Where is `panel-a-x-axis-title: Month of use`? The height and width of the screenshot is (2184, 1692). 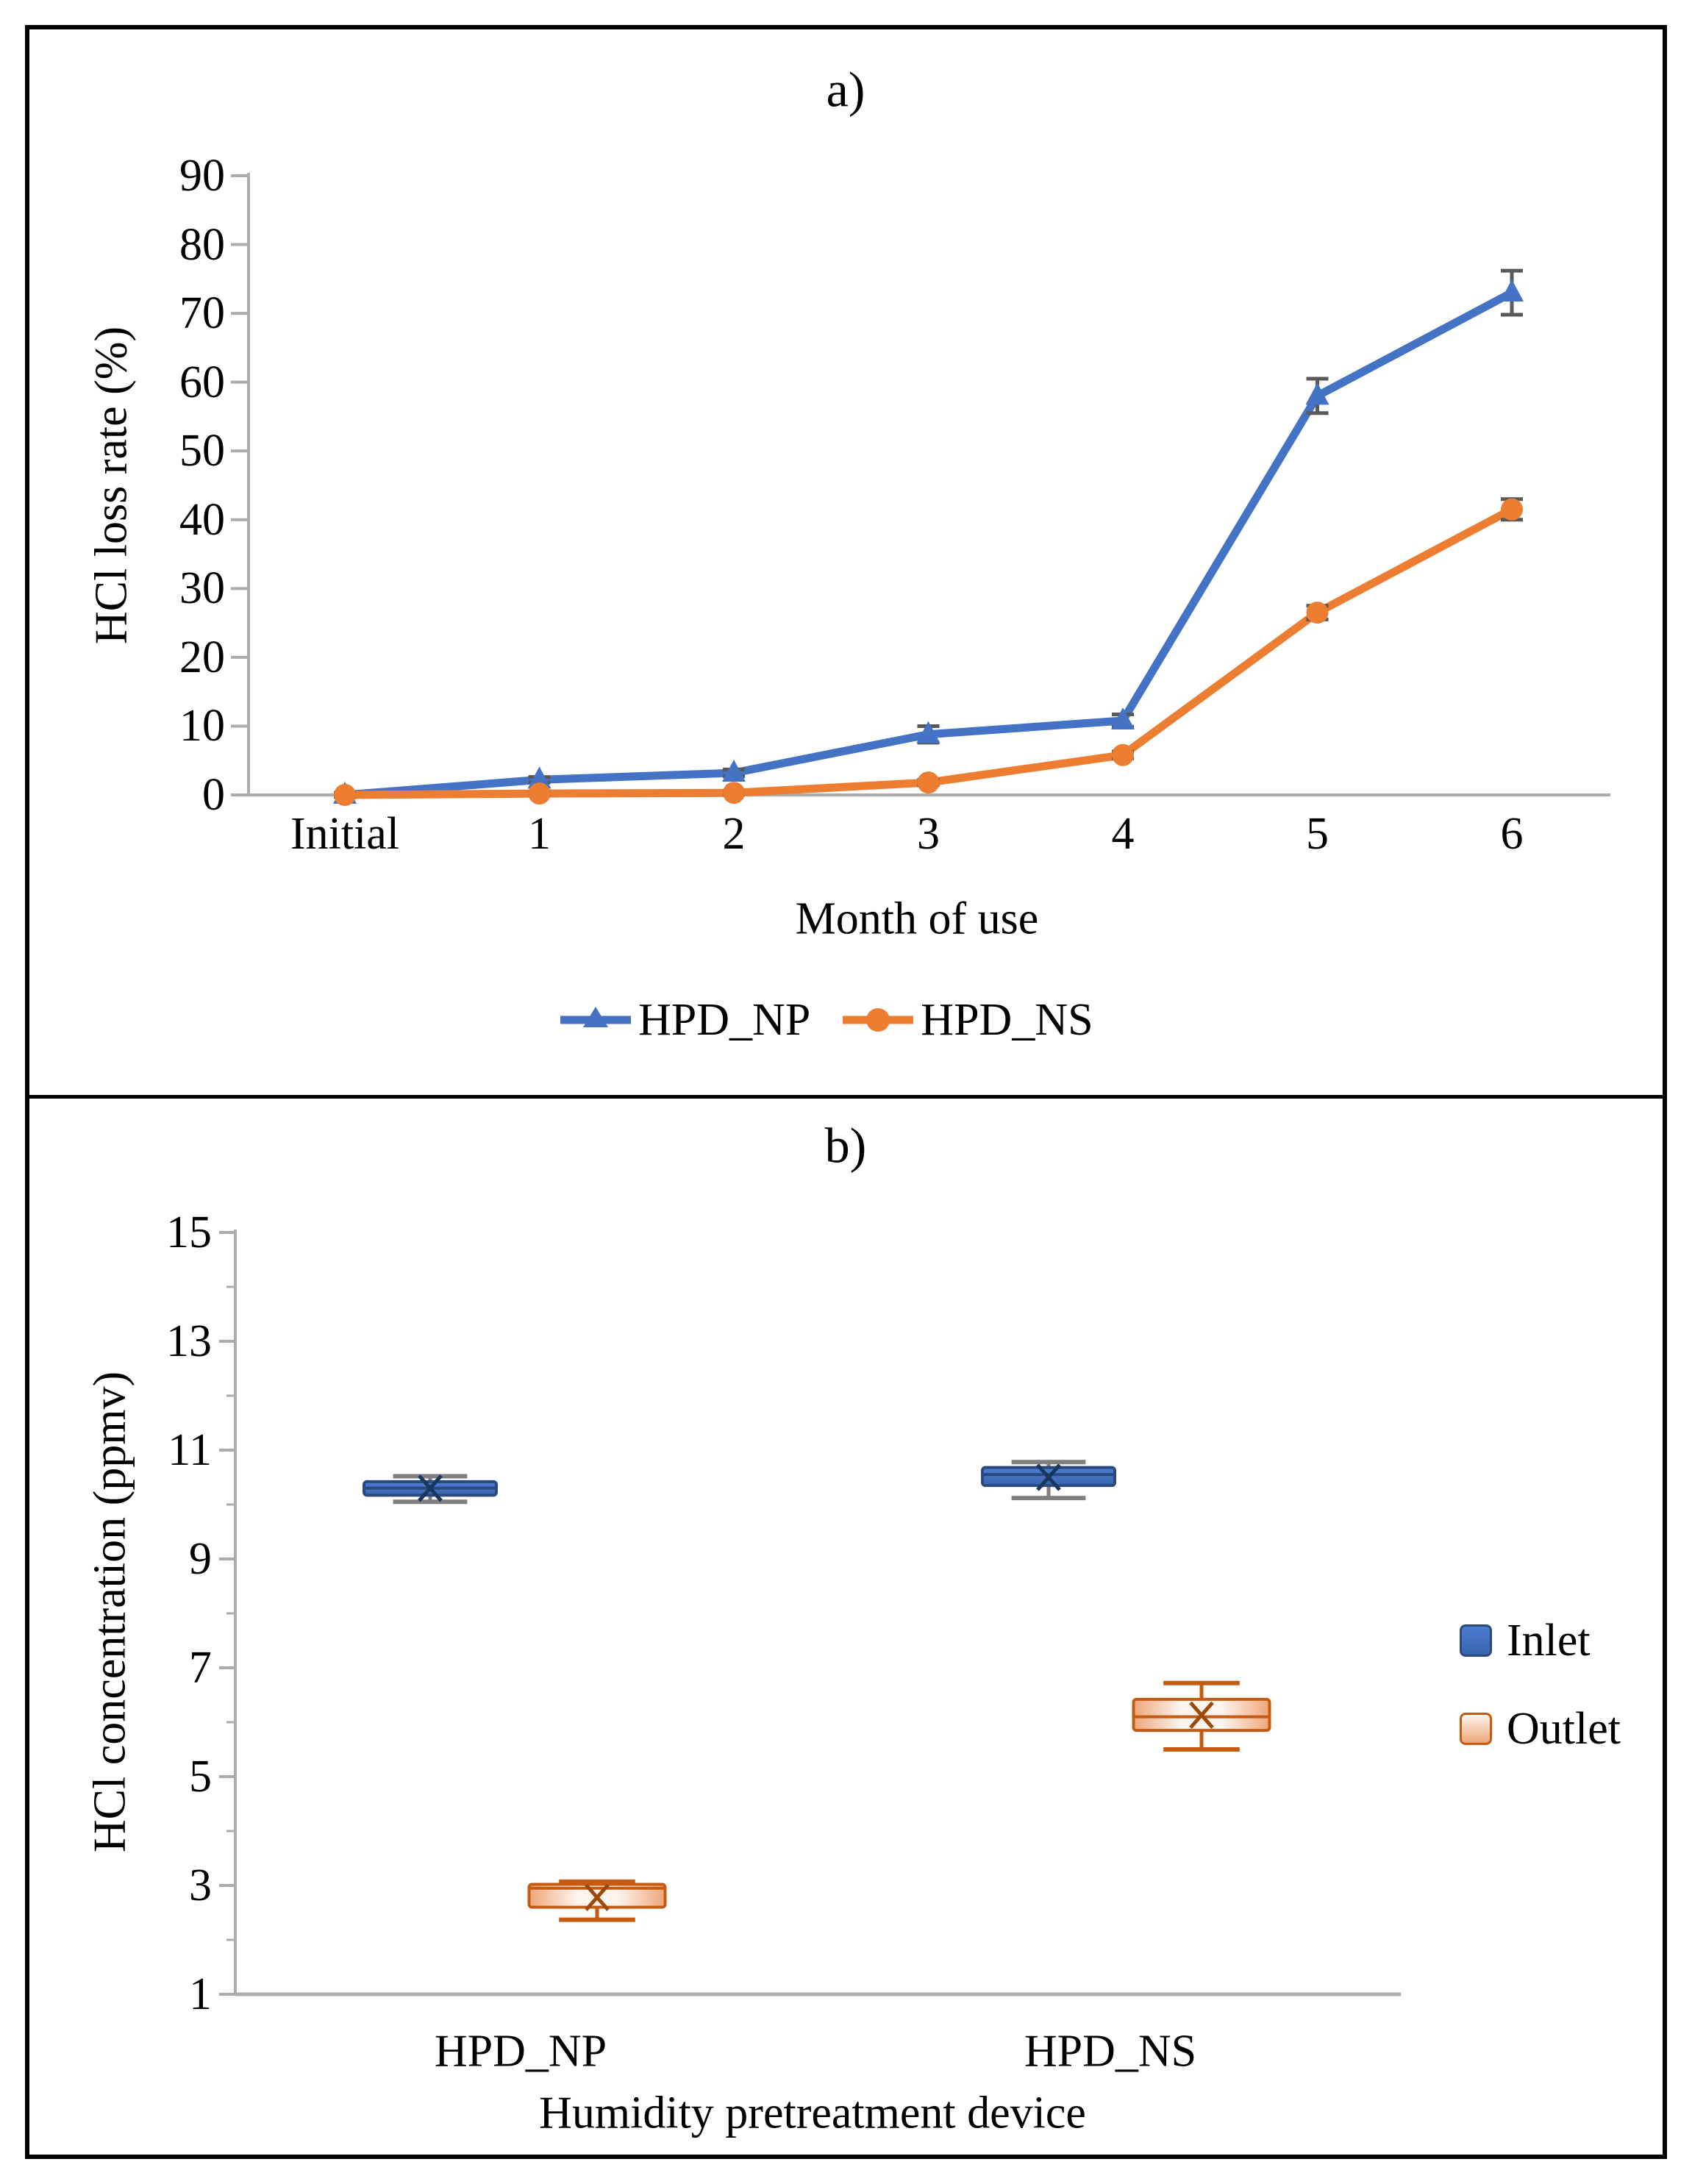
panel-a-x-axis-title: Month of use is located at coordinates (917, 918).